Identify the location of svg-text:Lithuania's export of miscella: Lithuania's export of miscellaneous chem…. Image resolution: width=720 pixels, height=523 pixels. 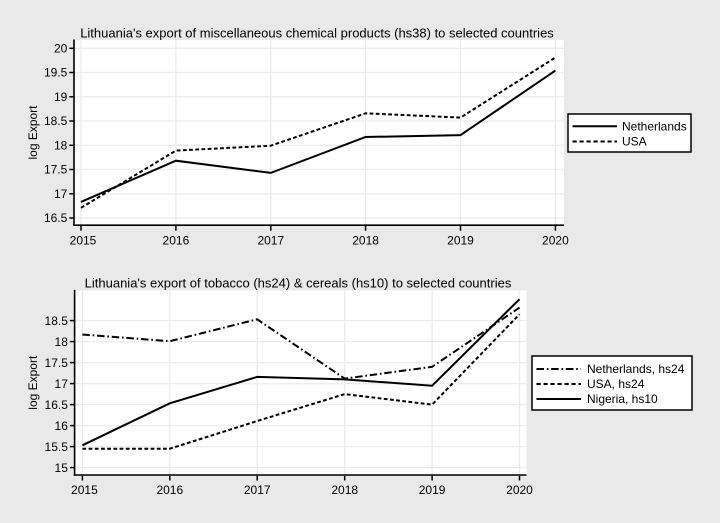
(317, 33).